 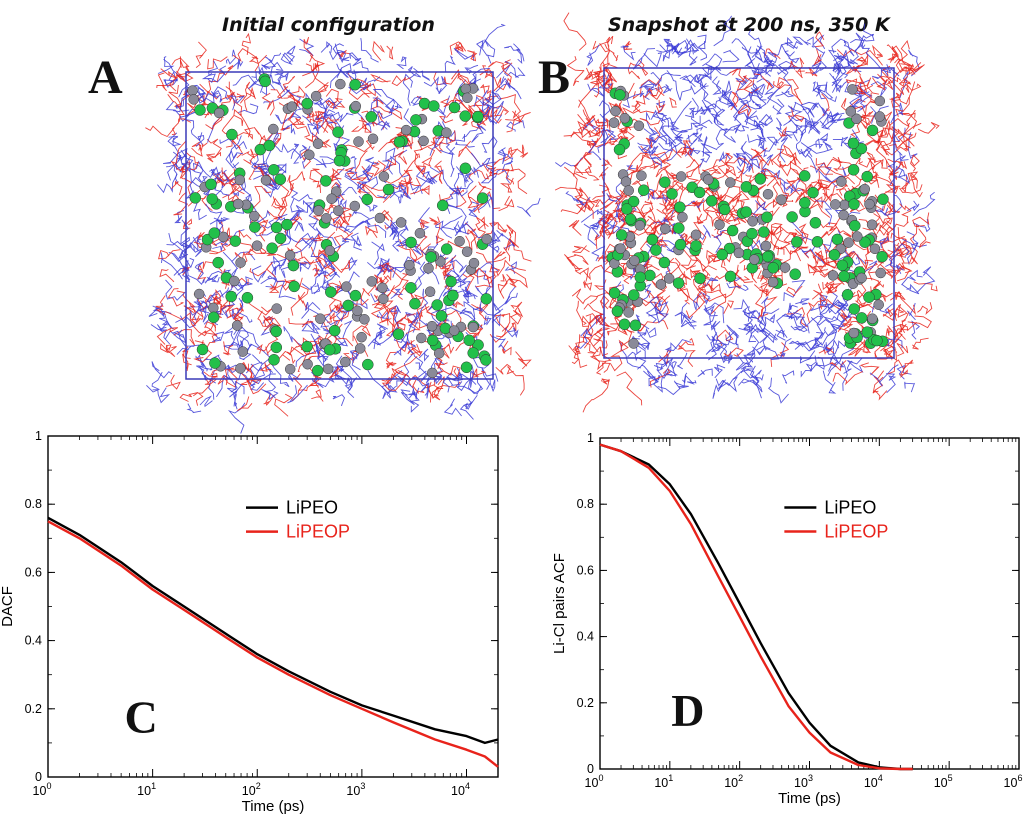 I want to click on panel-letter: D, so click(x=687, y=710).